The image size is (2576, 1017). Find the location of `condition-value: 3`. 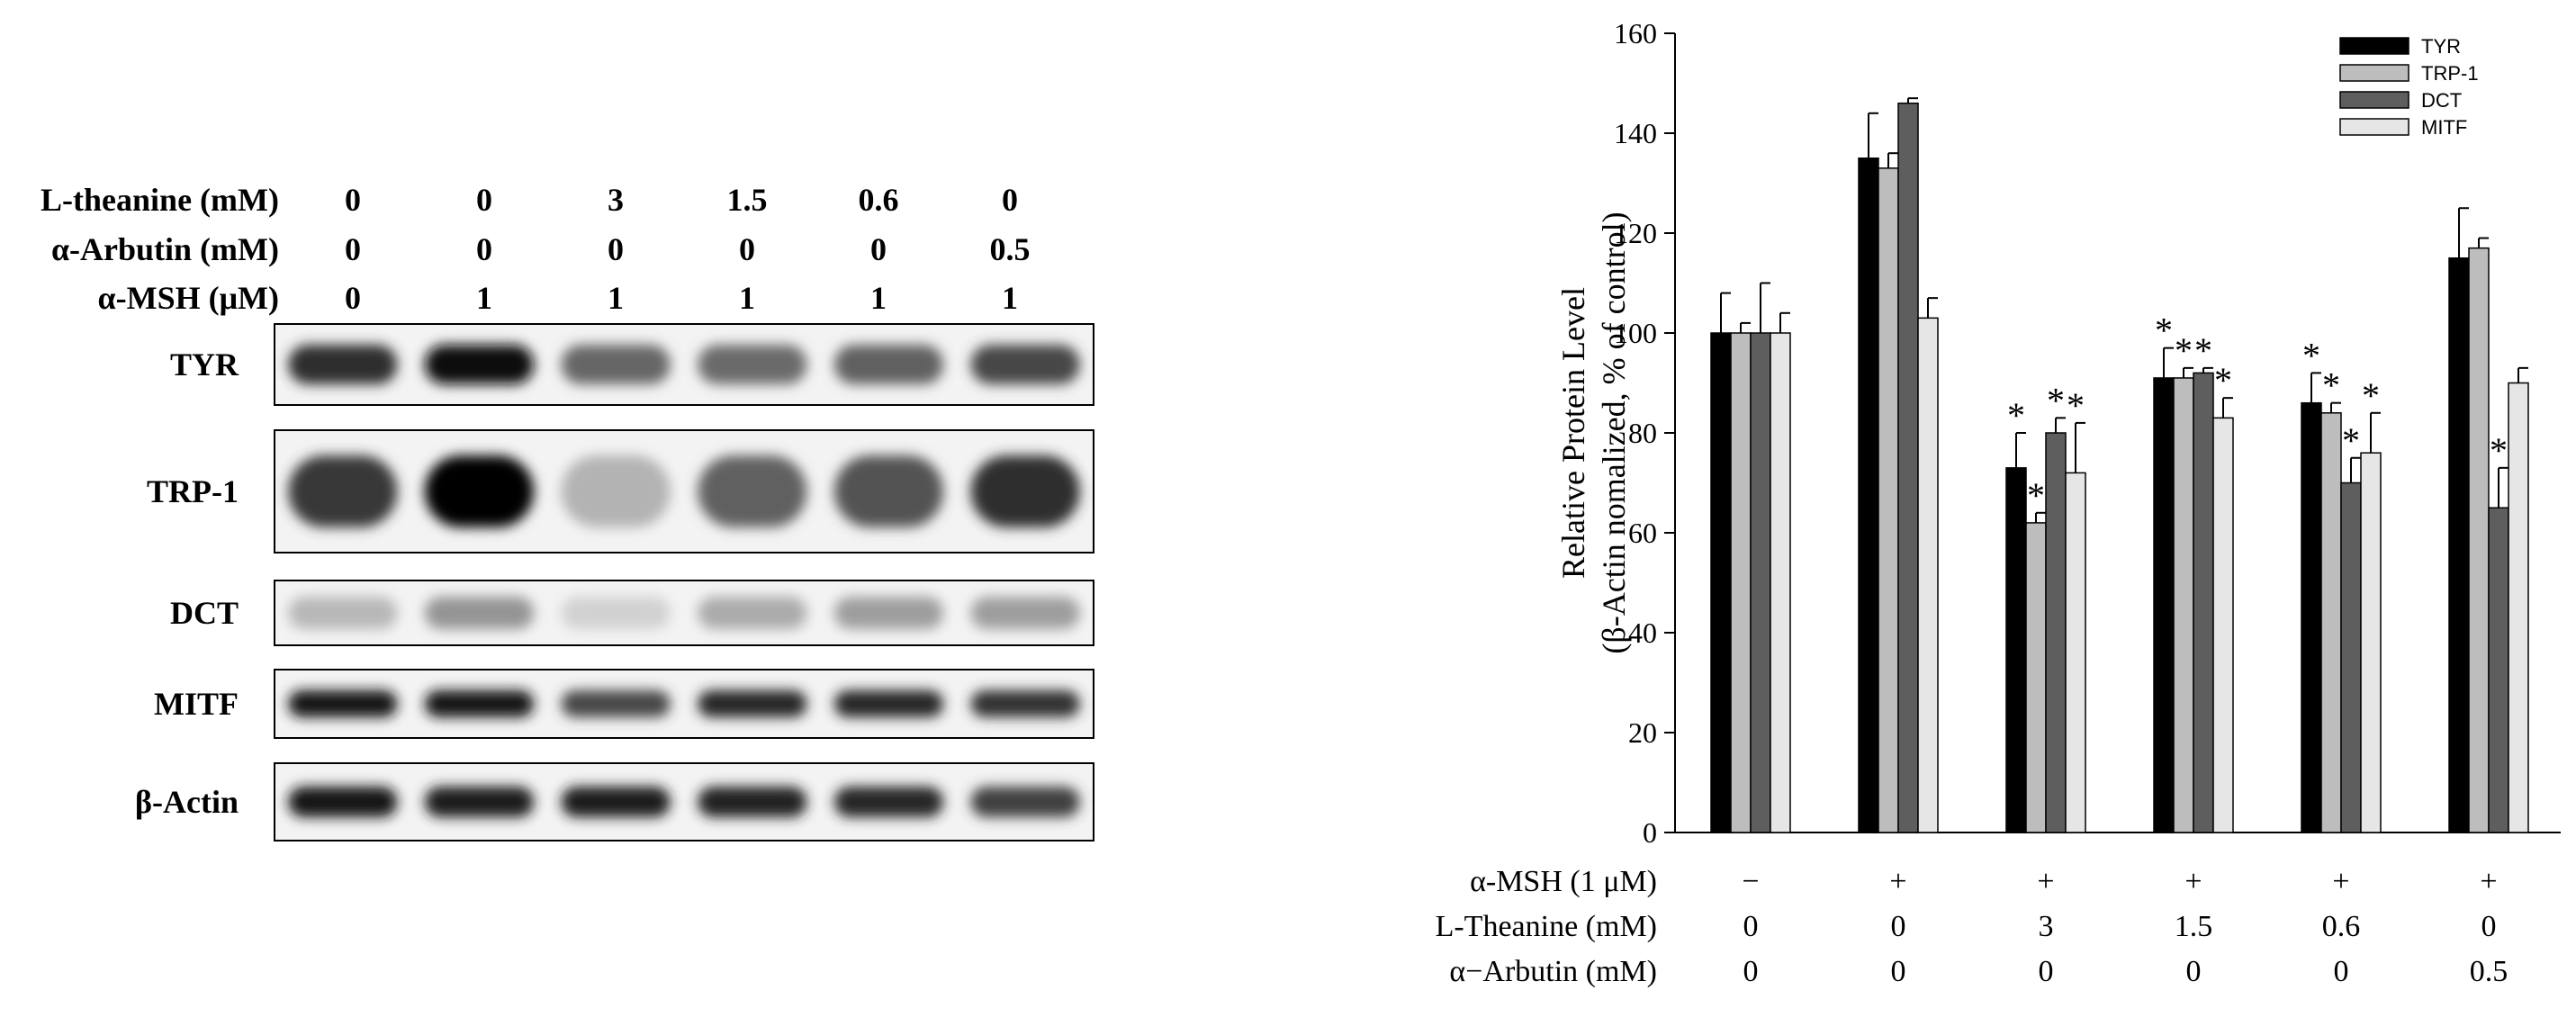

condition-value: 3 is located at coordinates (2046, 927).